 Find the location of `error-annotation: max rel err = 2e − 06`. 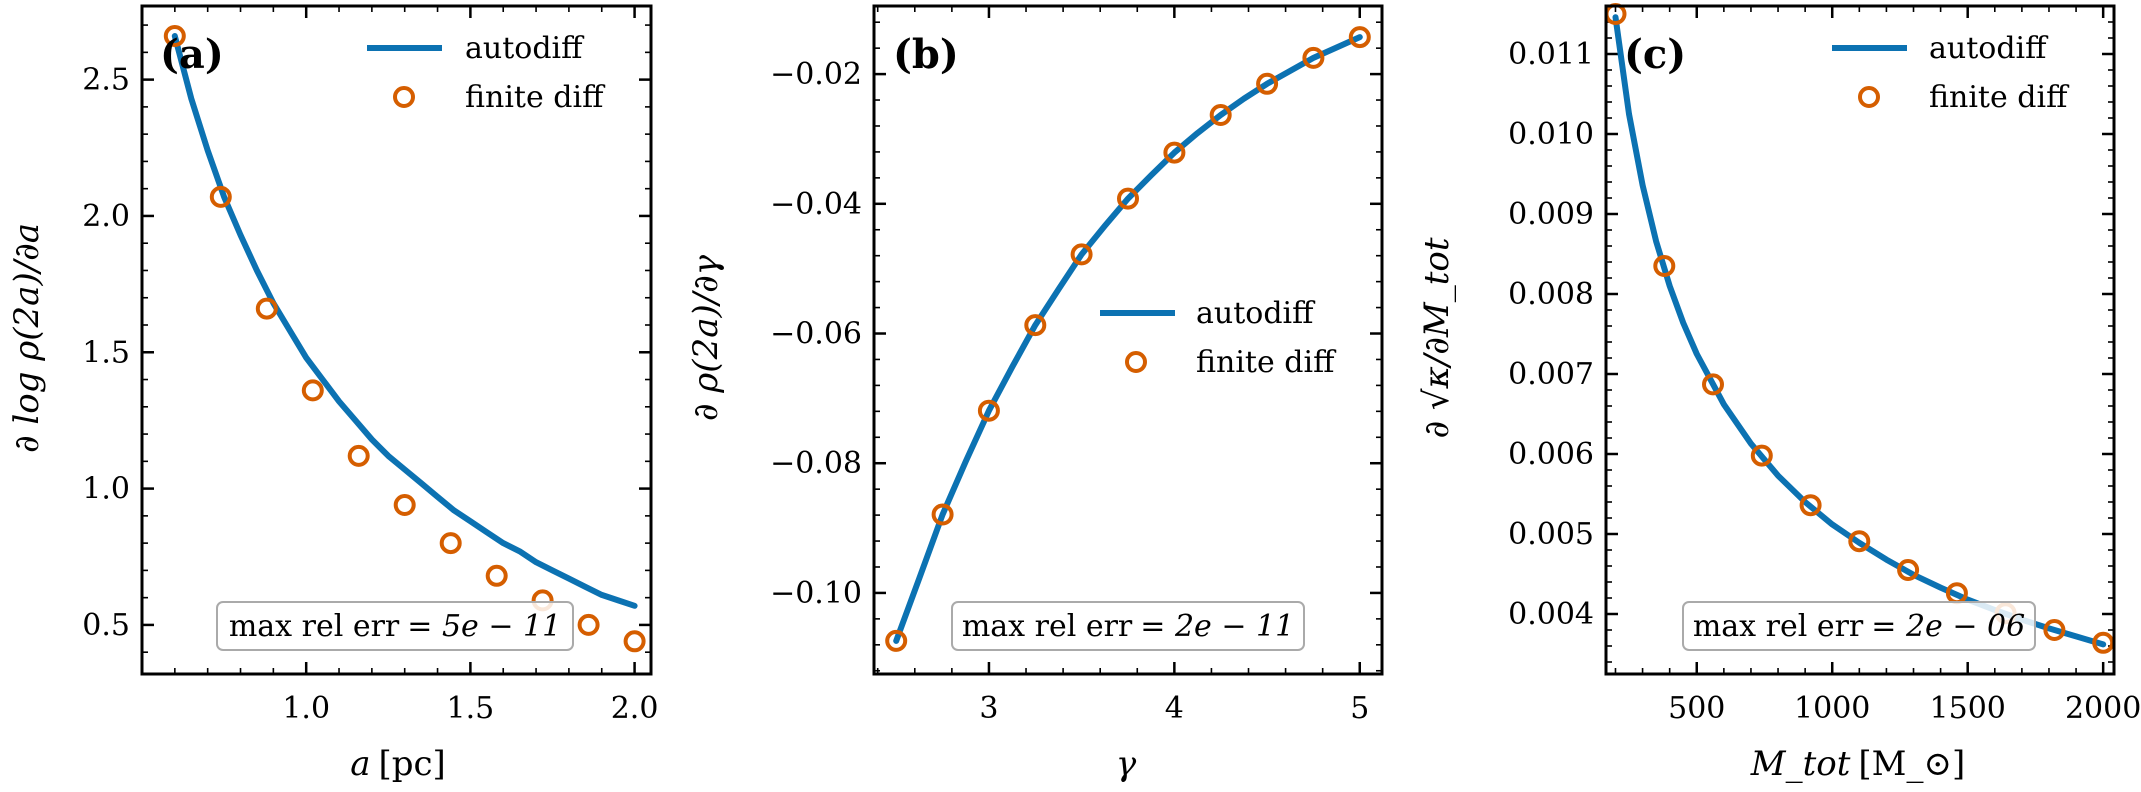

error-annotation: max rel err = 2e − 06 is located at coordinates (1859, 626).